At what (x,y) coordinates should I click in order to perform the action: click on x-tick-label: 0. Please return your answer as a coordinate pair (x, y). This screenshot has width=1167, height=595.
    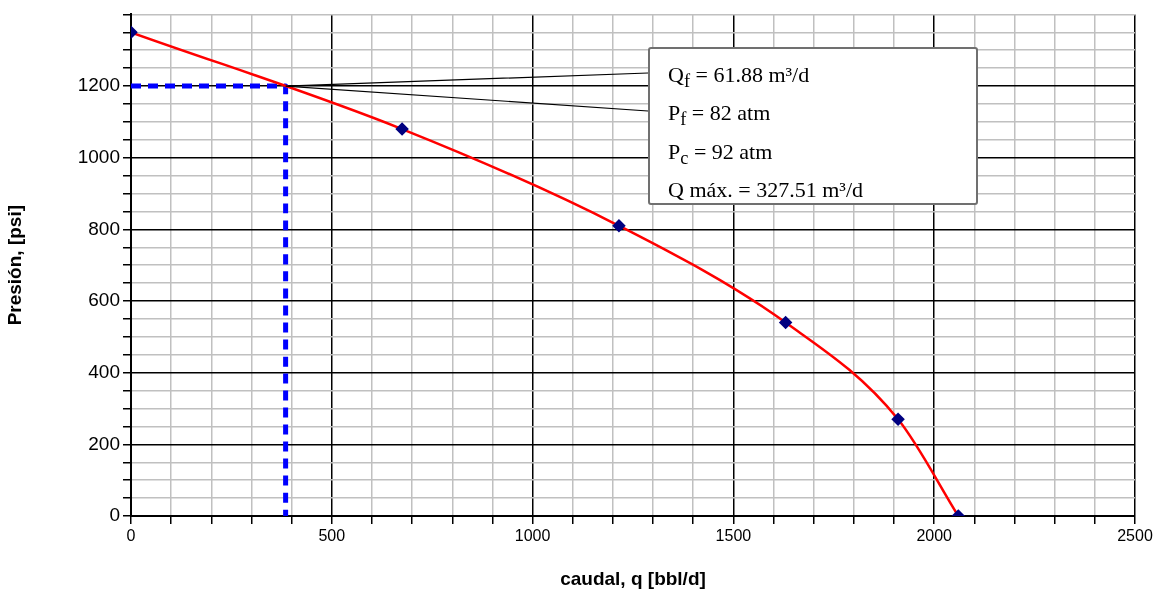
    Looking at the image, I should click on (131, 536).